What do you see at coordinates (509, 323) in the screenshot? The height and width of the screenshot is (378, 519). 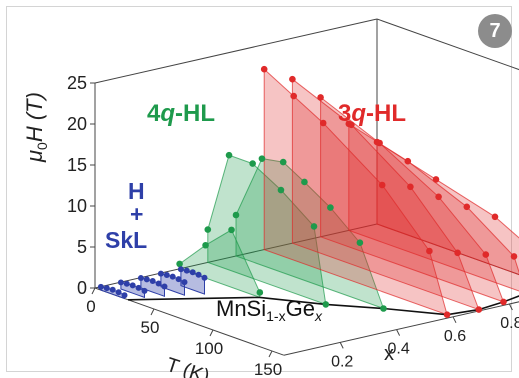 I see `x-tick-label: 0.8` at bounding box center [509, 323].